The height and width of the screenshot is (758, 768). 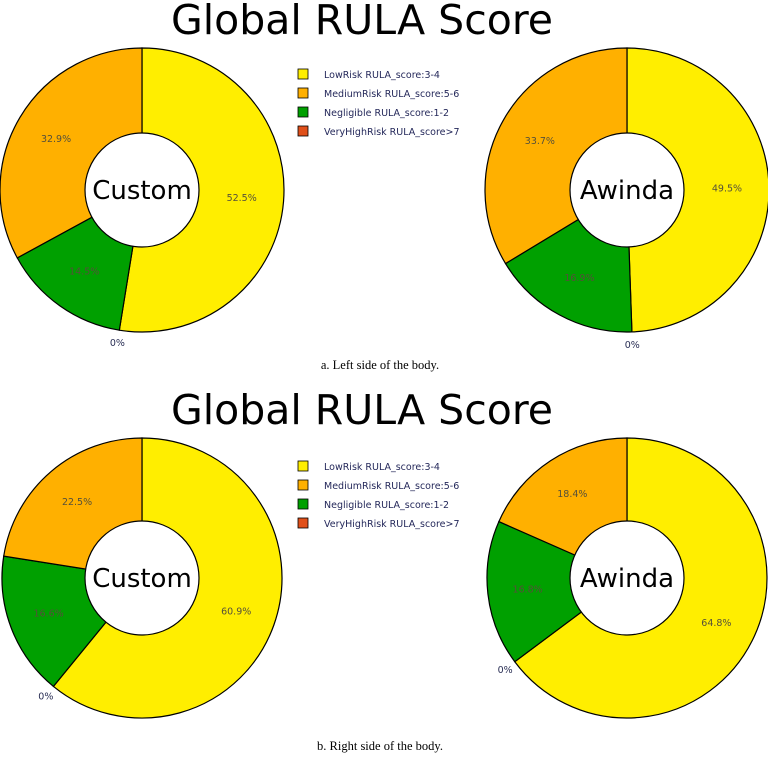 What do you see at coordinates (528, 589) in the screenshot?
I see `slice-label: 16.8%` at bounding box center [528, 589].